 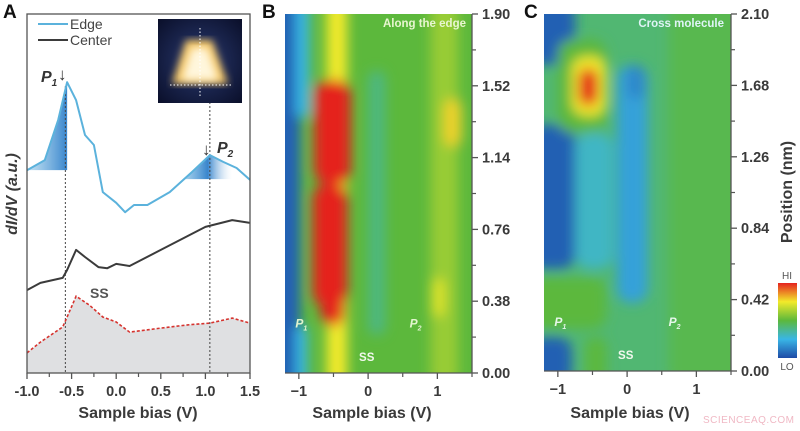 What do you see at coordinates (531, 12) in the screenshot?
I see `panel-label-c: C` at bounding box center [531, 12].